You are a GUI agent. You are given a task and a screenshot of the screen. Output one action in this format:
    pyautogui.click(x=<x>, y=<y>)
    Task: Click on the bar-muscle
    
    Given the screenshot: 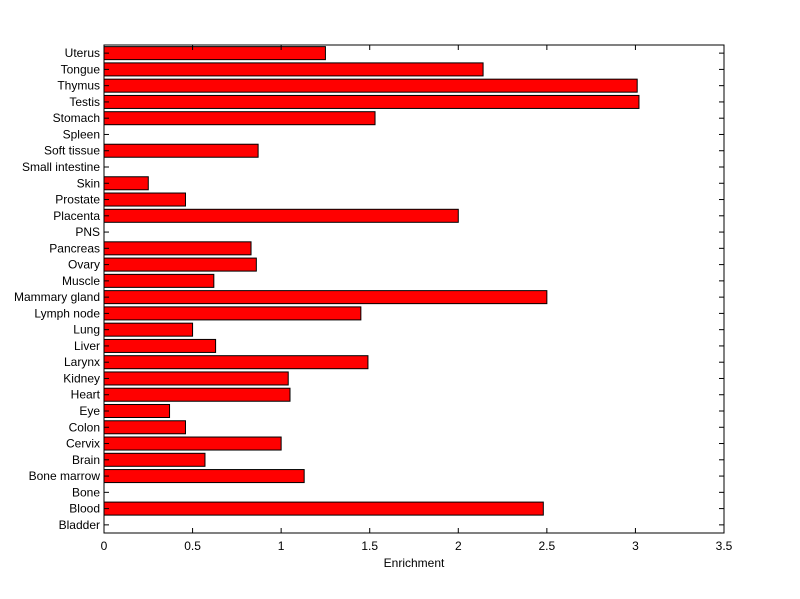 What is the action you would take?
    pyautogui.click(x=159, y=280)
    